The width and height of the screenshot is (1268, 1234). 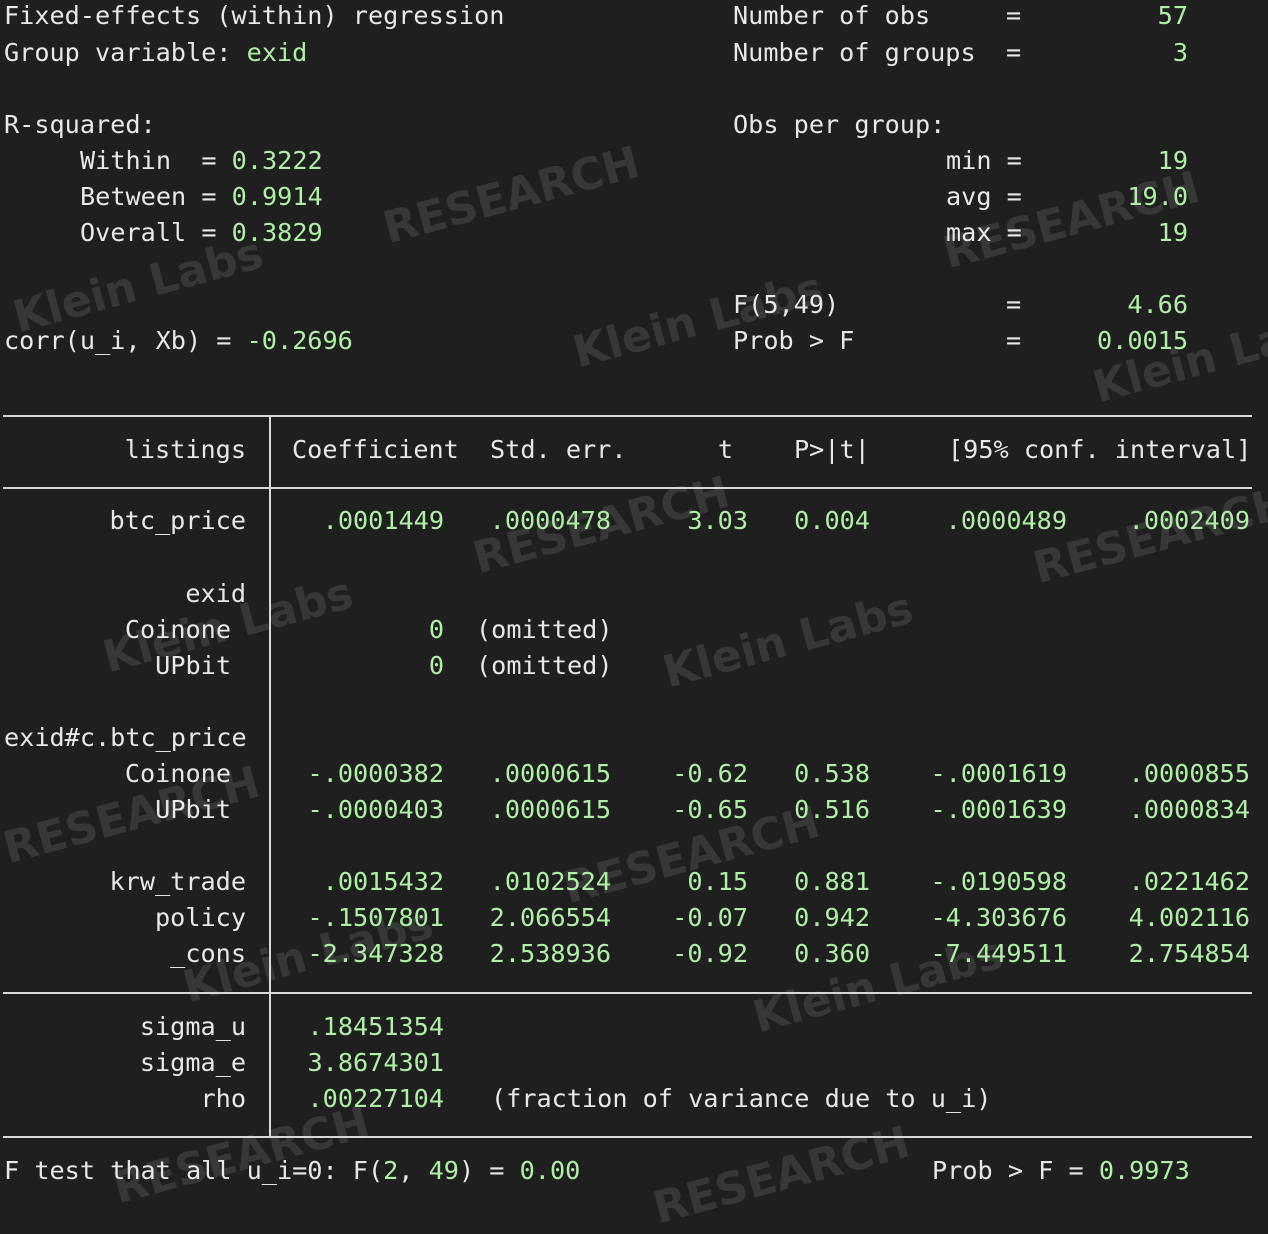 What do you see at coordinates (984, 232) in the screenshot?
I see `max-label: max =` at bounding box center [984, 232].